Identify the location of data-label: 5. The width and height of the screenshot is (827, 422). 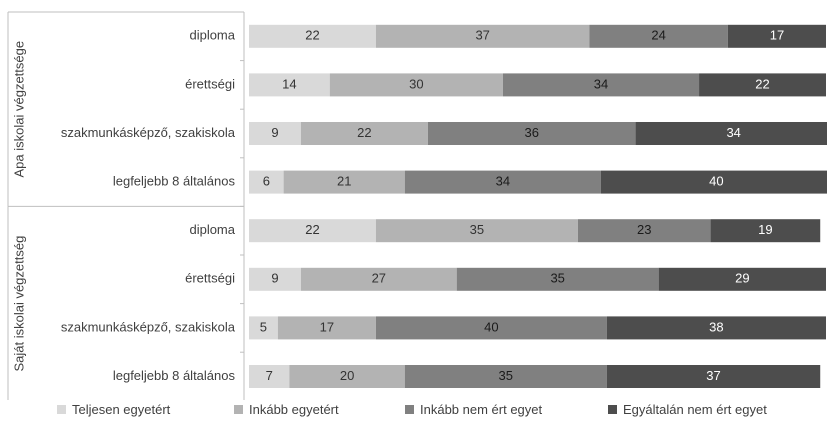
(263, 326).